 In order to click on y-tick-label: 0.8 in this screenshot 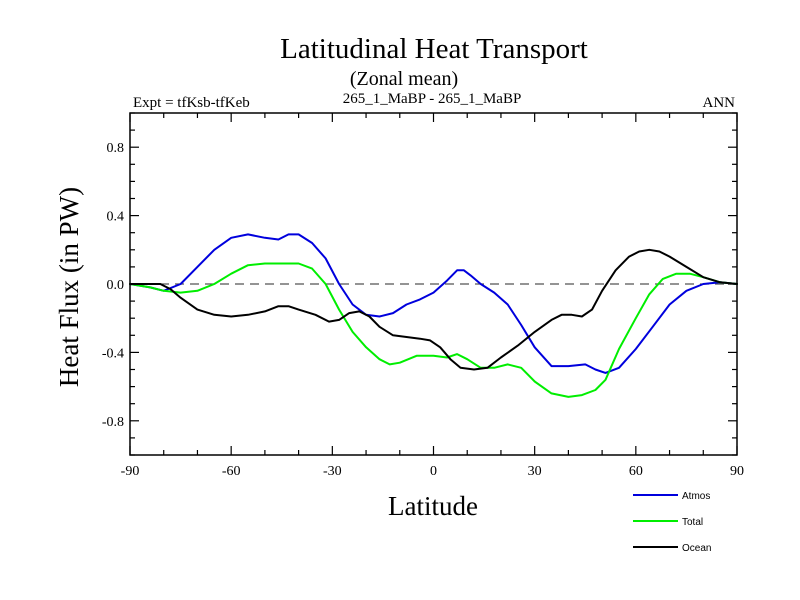, I will do `click(116, 148)`.